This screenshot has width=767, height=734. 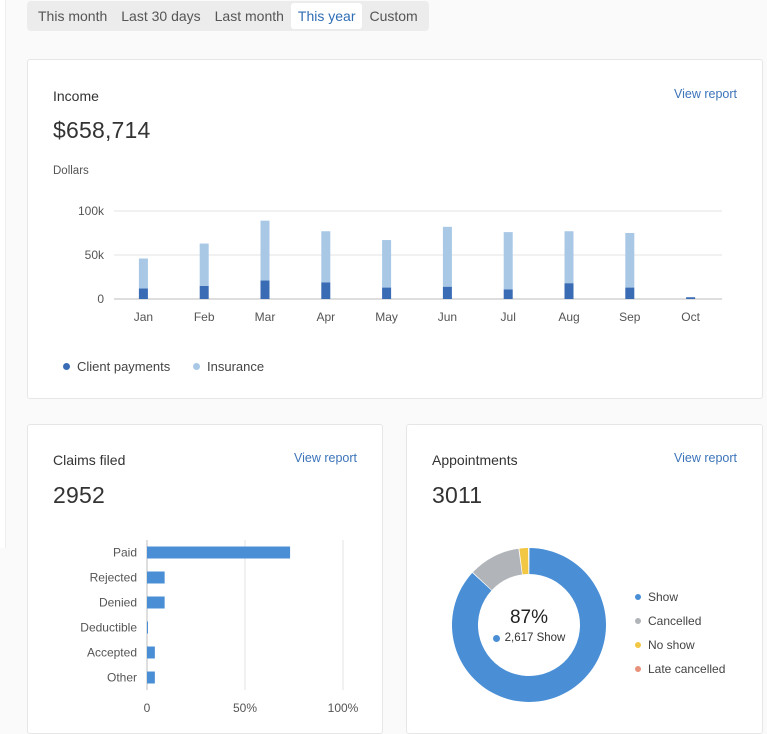 I want to click on x-tick-label: Mar, so click(x=265, y=317).